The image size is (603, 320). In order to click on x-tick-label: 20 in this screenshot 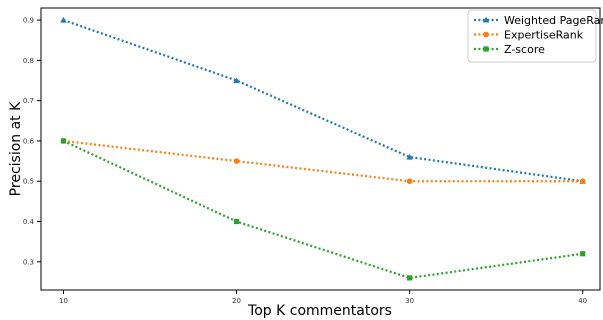, I will do `click(236, 301)`.